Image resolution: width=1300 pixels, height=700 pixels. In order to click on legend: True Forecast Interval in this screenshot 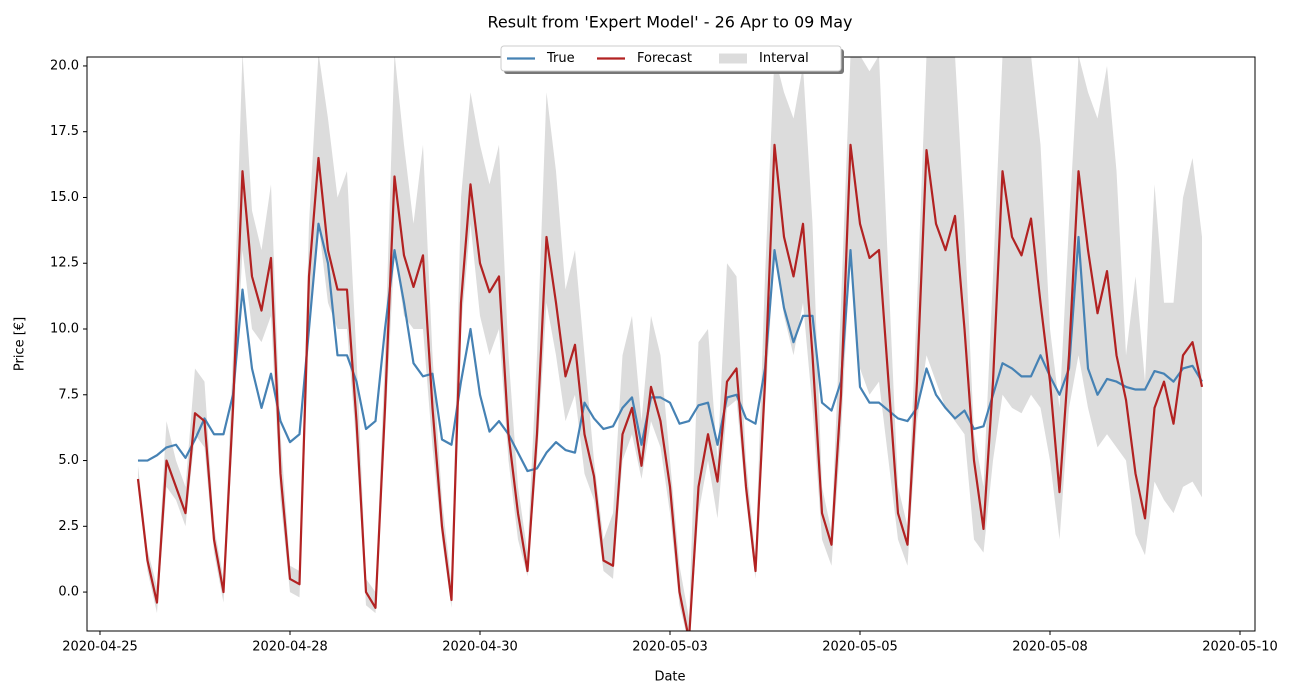, I will do `click(672, 59)`.